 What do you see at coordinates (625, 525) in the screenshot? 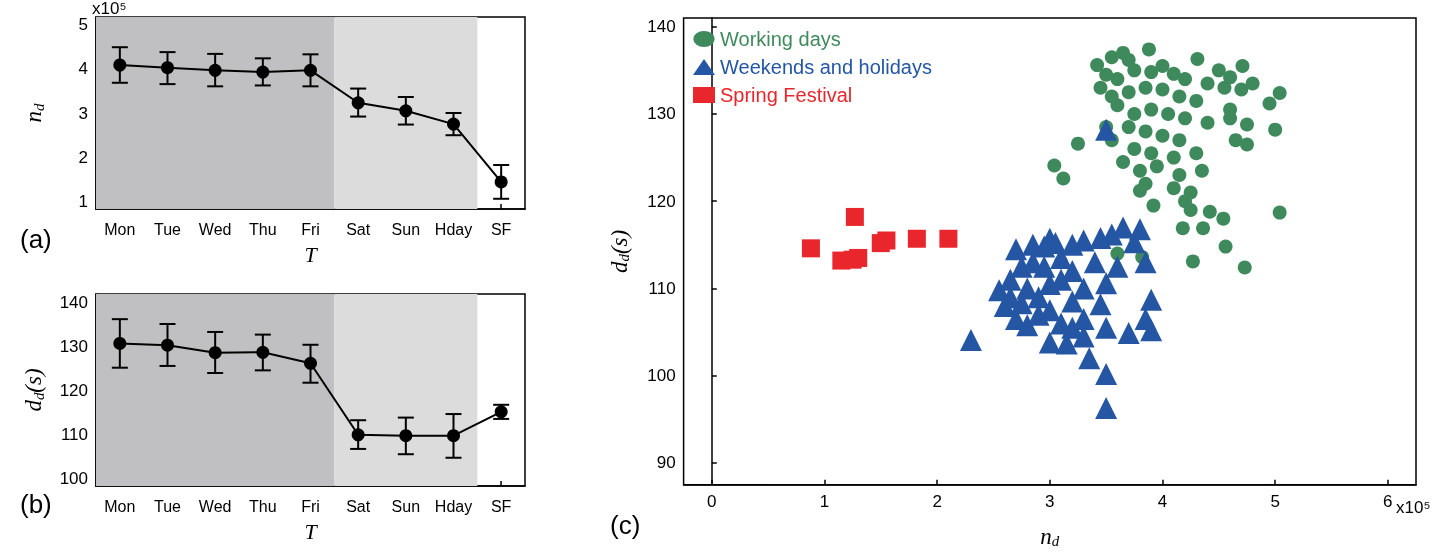
I see `text: (c)` at bounding box center [625, 525].